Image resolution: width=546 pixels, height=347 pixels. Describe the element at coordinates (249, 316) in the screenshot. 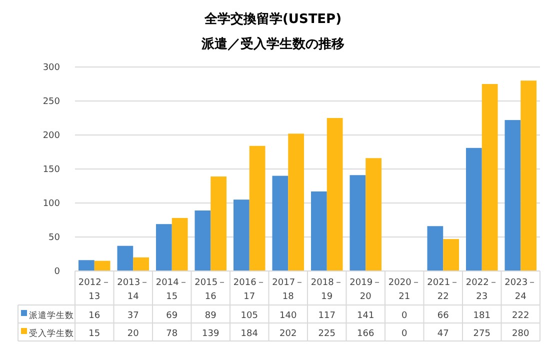

I see `data-label: 105` at that location.